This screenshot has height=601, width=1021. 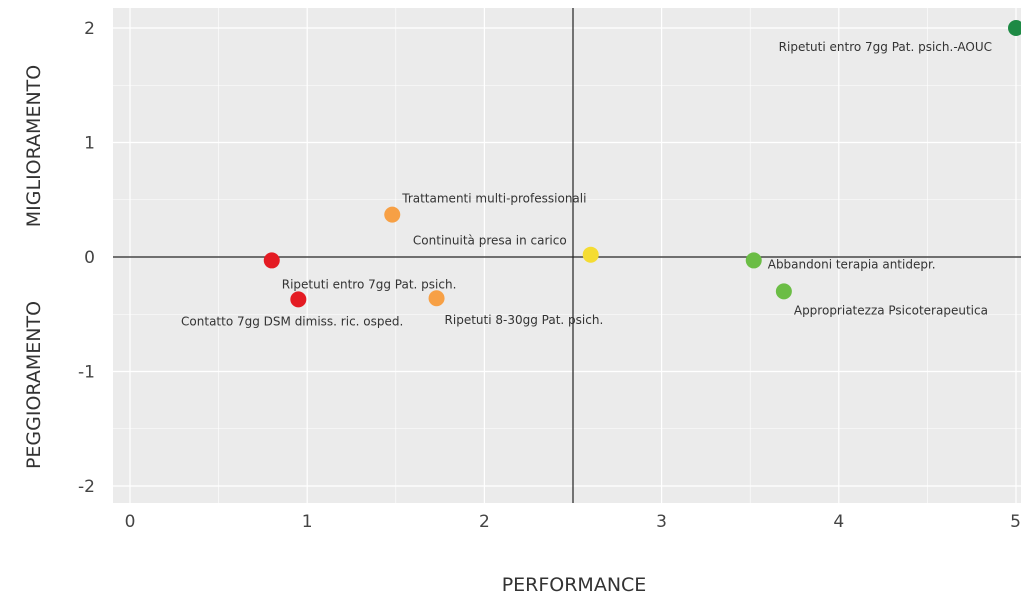 I want to click on y-tick-label: 0, so click(x=89, y=258).